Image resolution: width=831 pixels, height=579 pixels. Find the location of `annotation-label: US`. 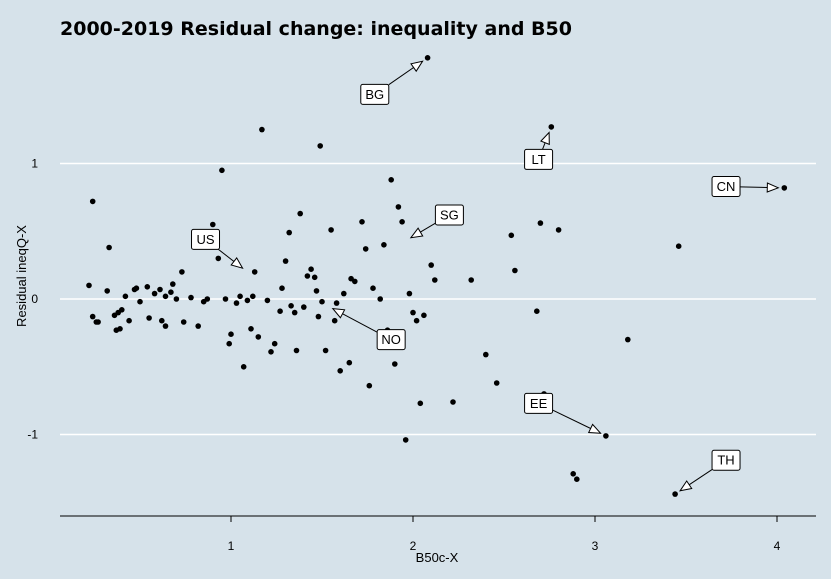

annotation-label: US is located at coordinates (205, 239).